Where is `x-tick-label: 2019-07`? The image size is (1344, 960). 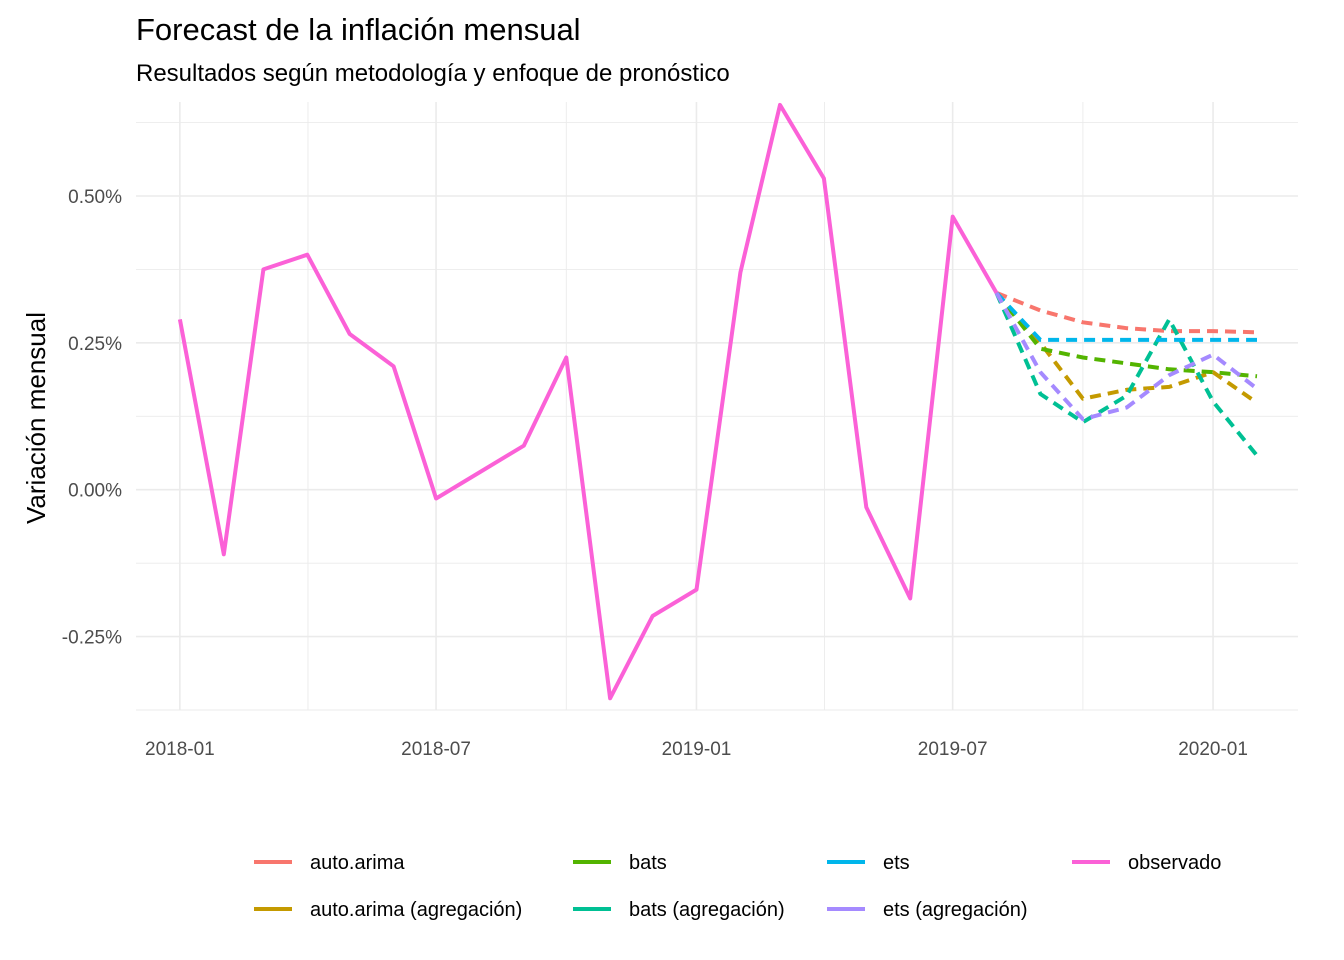 x-tick-label: 2019-07 is located at coordinates (953, 749).